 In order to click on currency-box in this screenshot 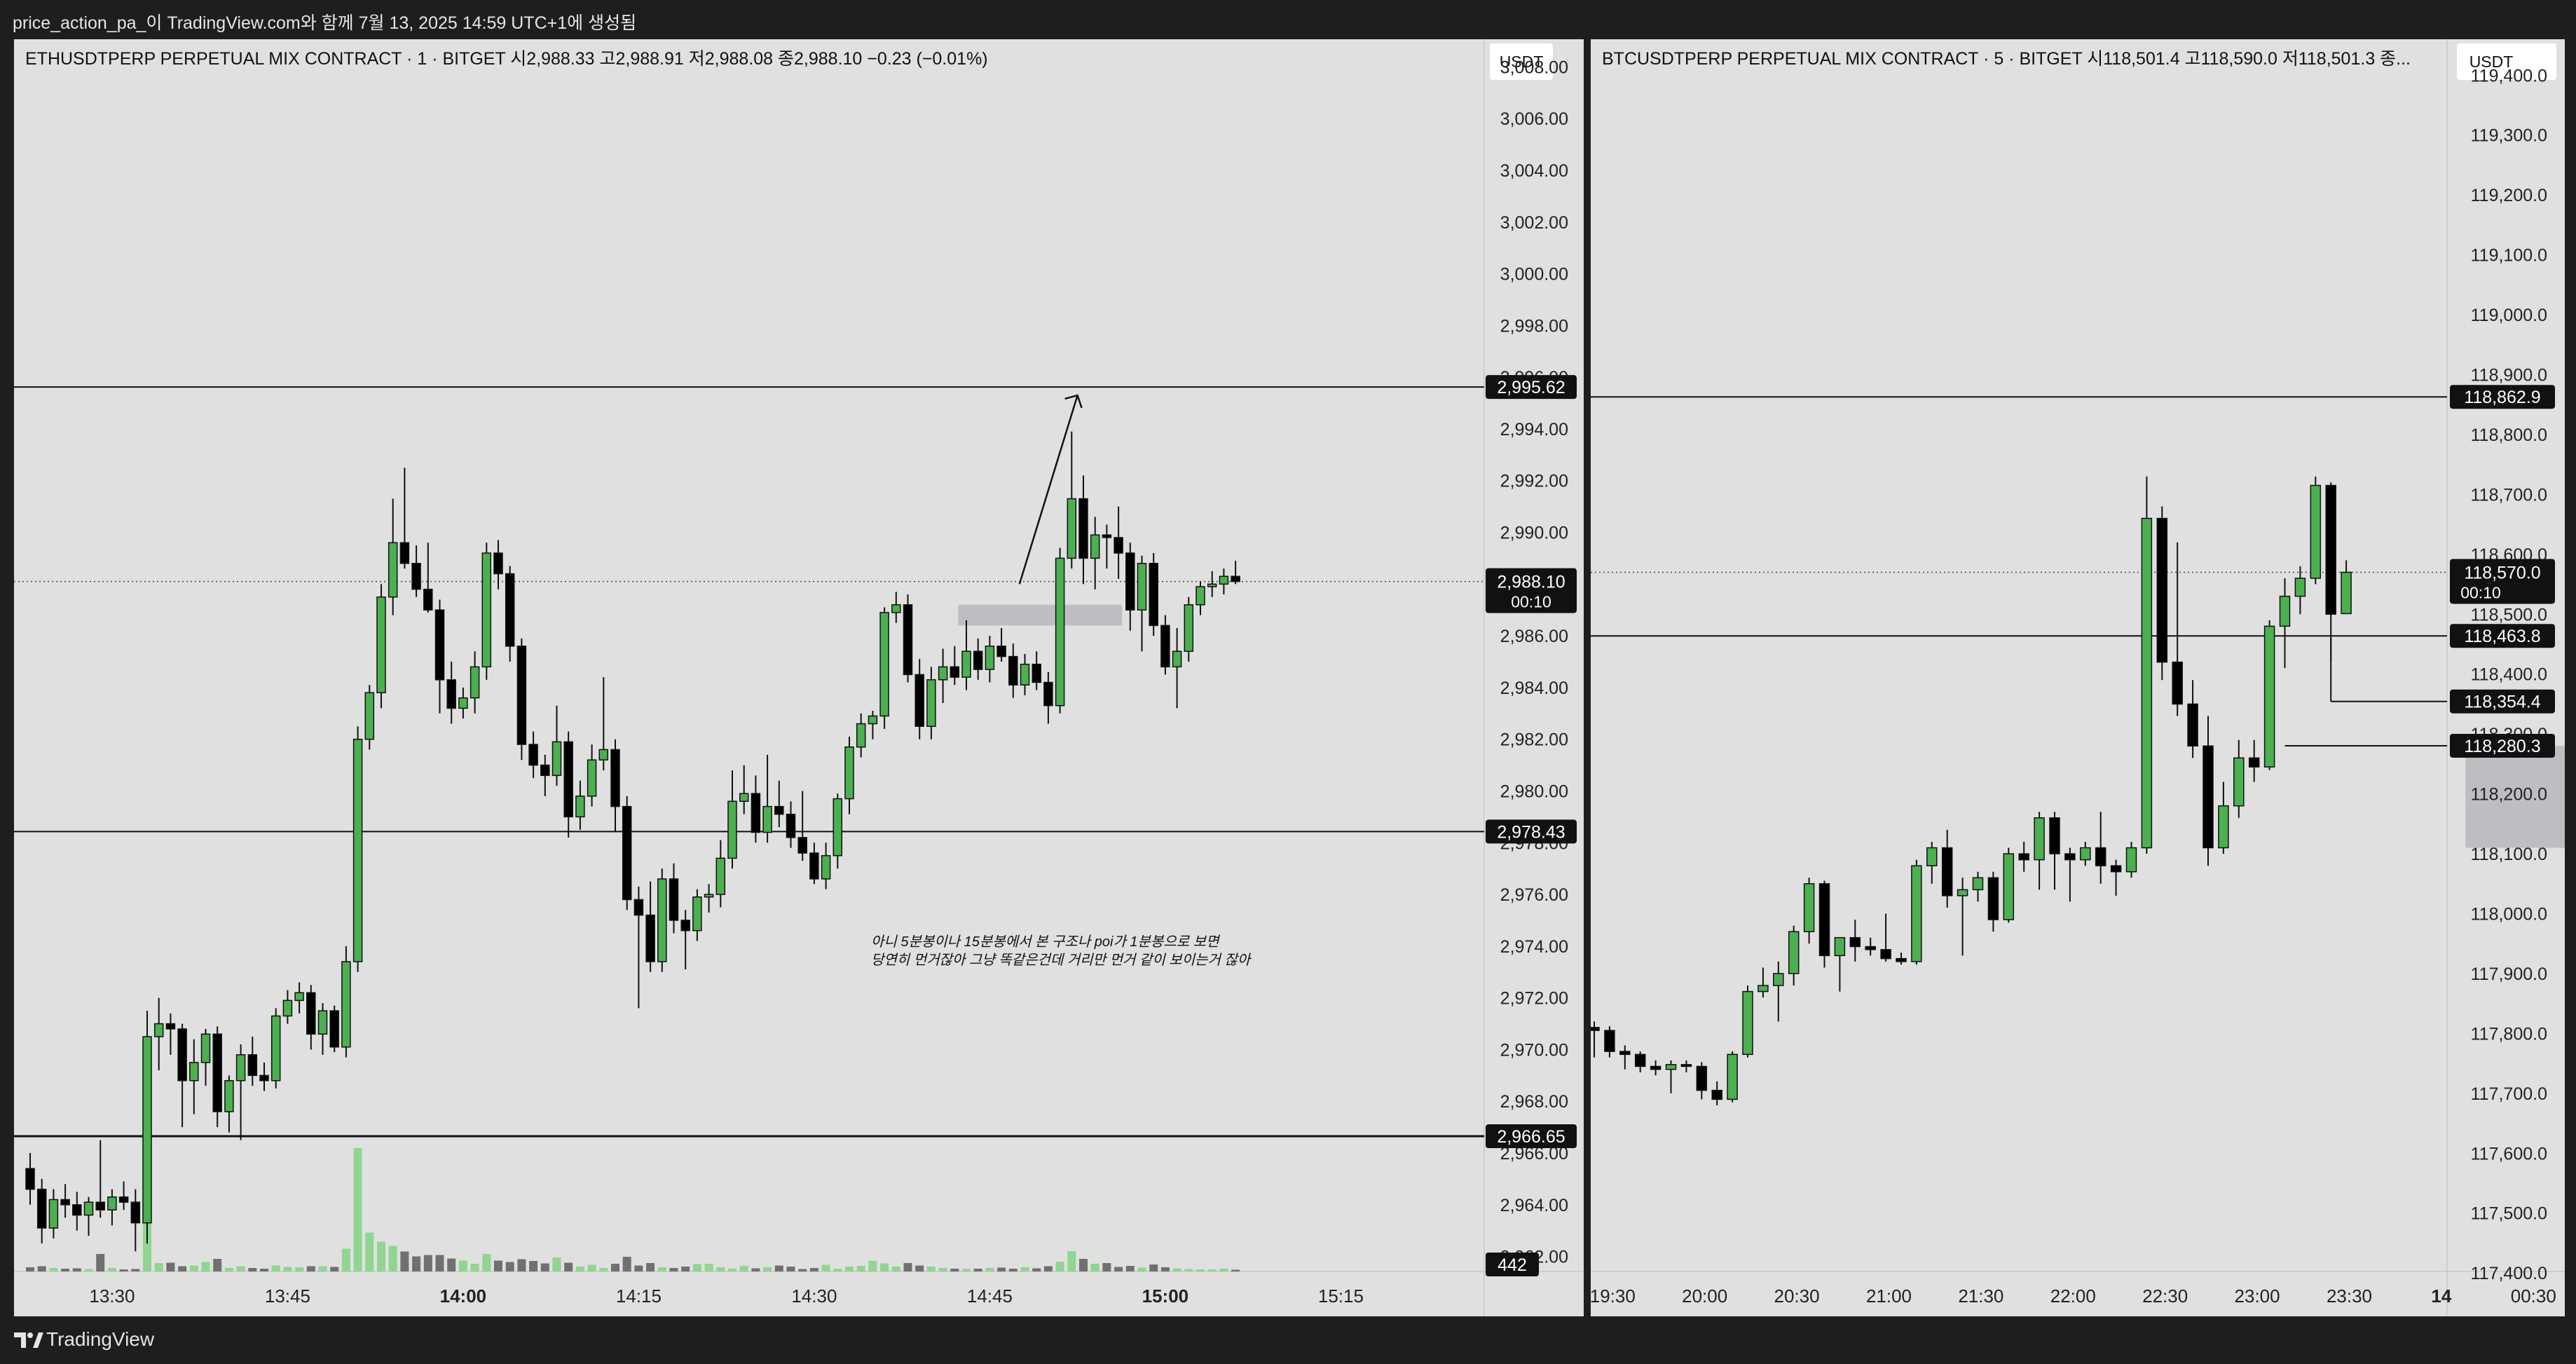, I will do `click(1522, 62)`.